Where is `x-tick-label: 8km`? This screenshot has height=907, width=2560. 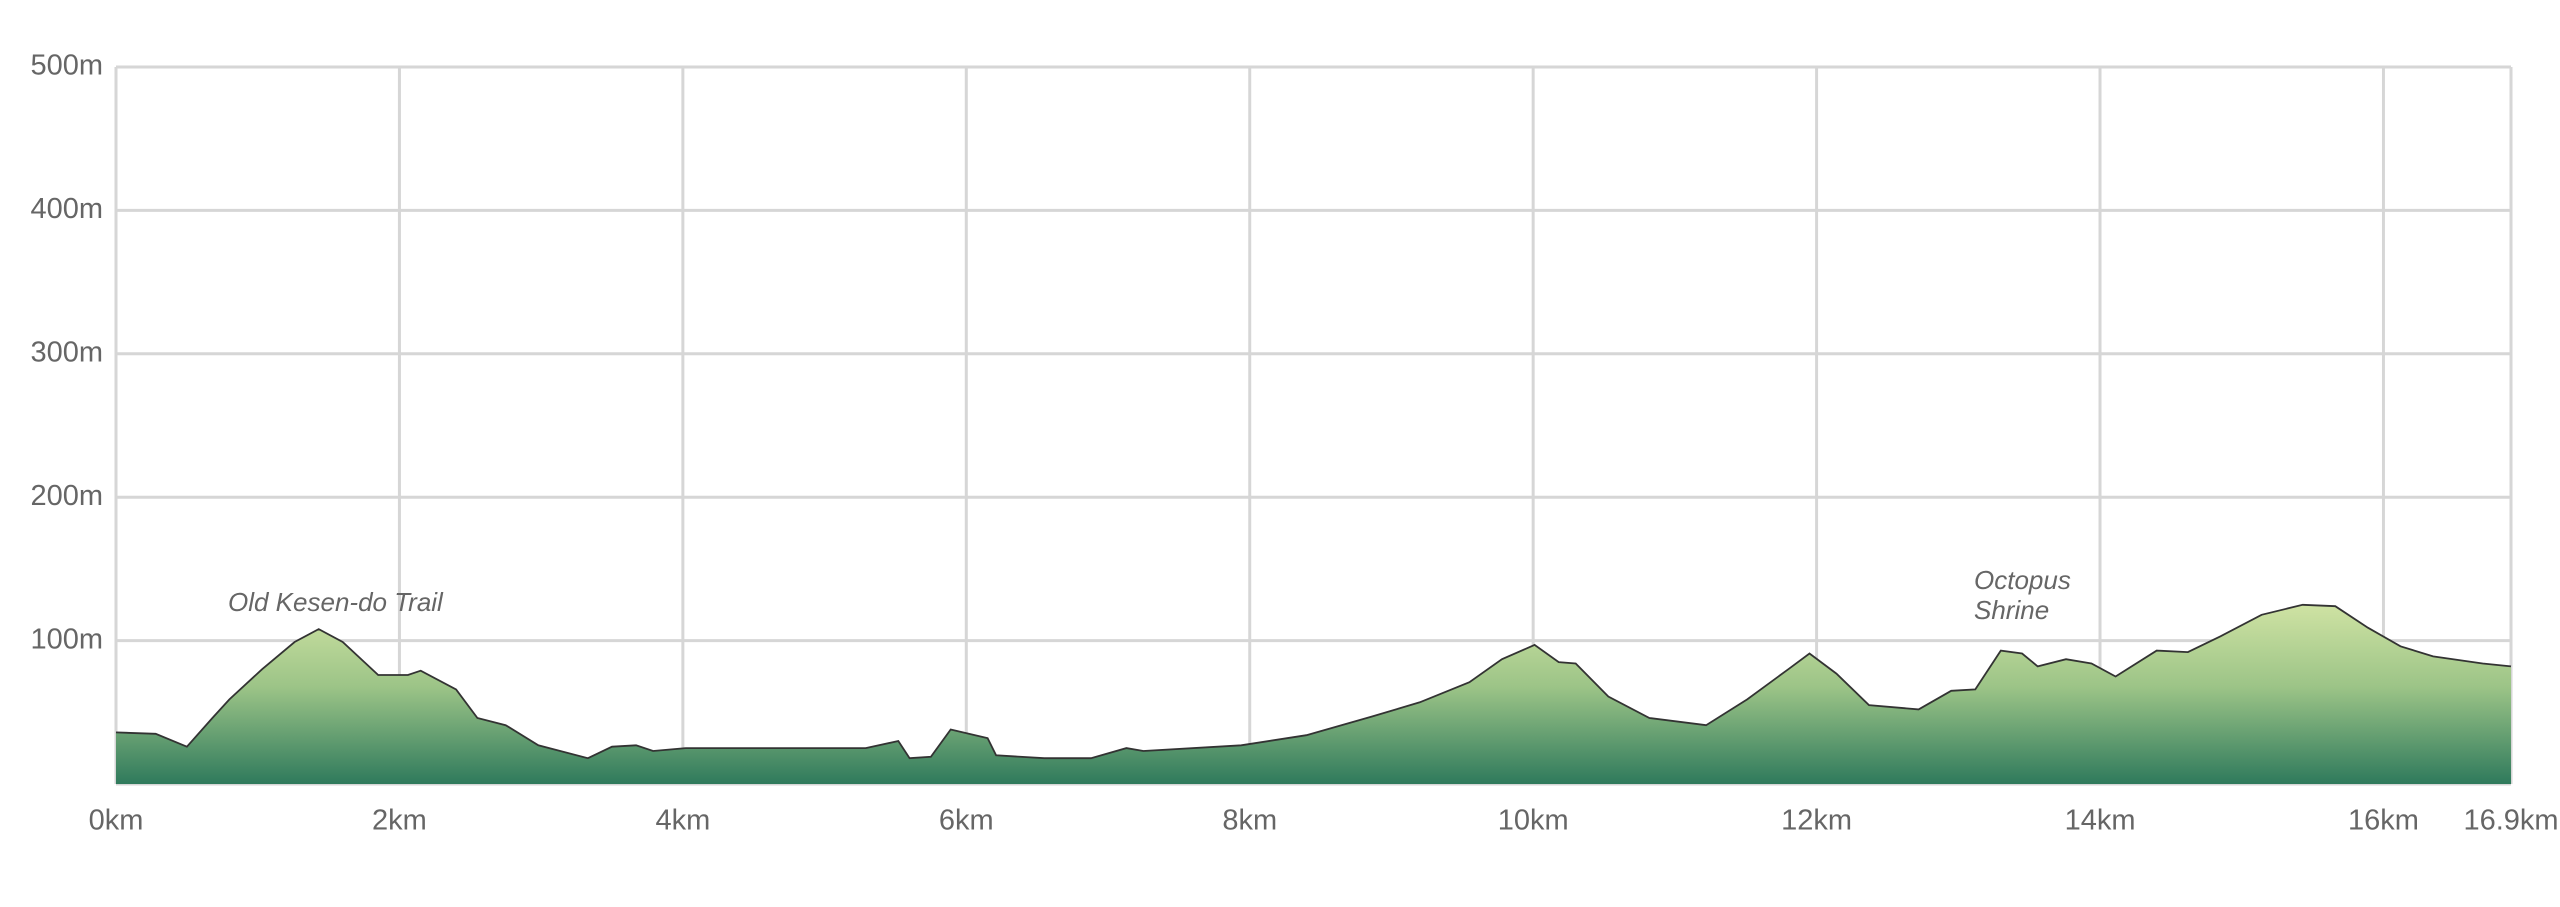 x-tick-label: 8km is located at coordinates (1249, 821).